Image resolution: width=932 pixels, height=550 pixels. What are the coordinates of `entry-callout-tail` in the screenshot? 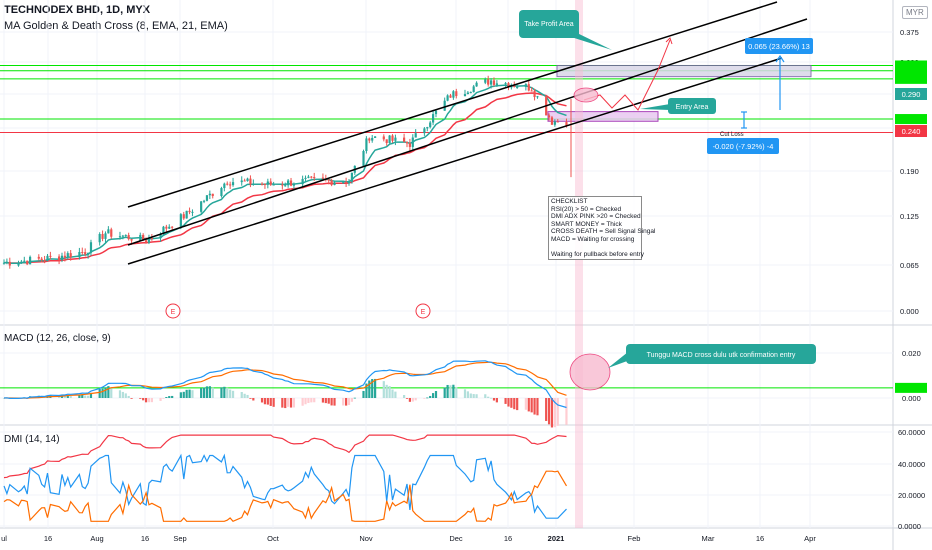 It's located at (655, 107).